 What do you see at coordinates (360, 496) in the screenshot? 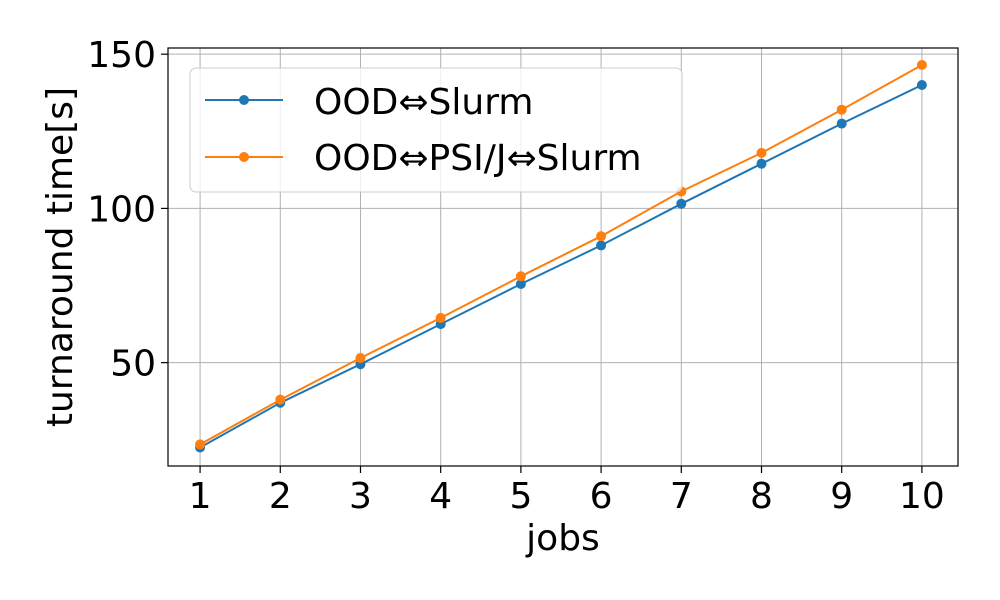
I see `x-tick-label: 3` at bounding box center [360, 496].